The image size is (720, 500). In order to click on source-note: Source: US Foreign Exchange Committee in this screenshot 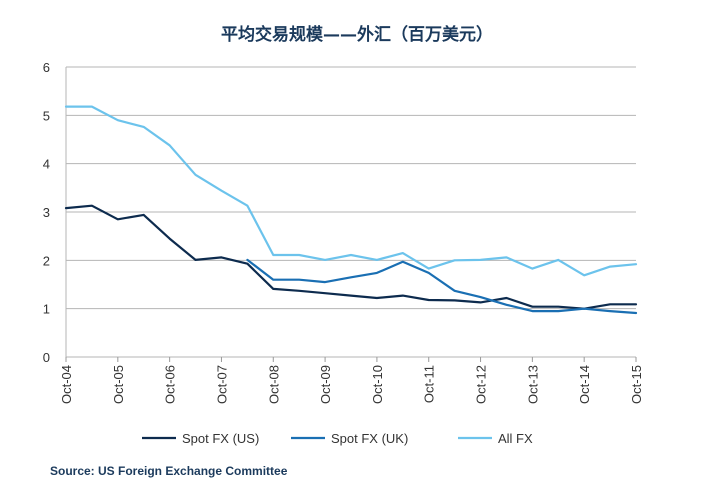, I will do `click(169, 471)`.